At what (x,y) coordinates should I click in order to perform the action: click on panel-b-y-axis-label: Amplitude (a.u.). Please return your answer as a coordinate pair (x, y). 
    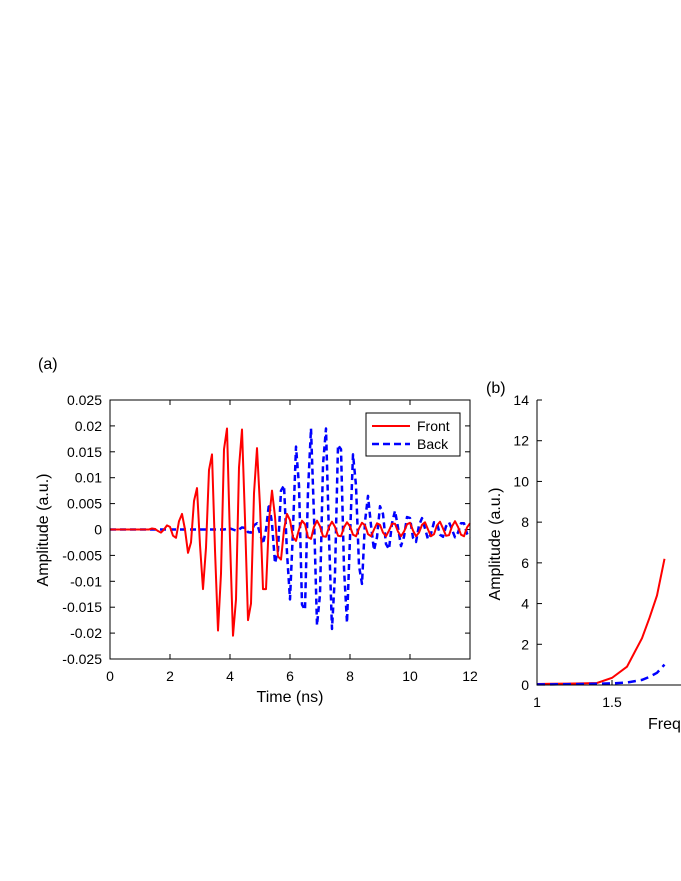
    Looking at the image, I should click on (495, 544).